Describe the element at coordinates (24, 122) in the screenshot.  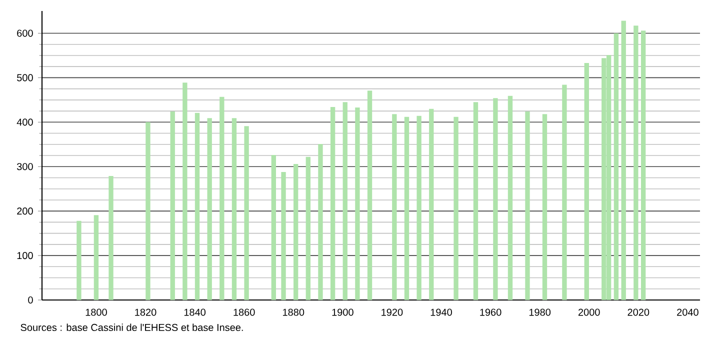
I see `y-tick-label: 400` at that location.